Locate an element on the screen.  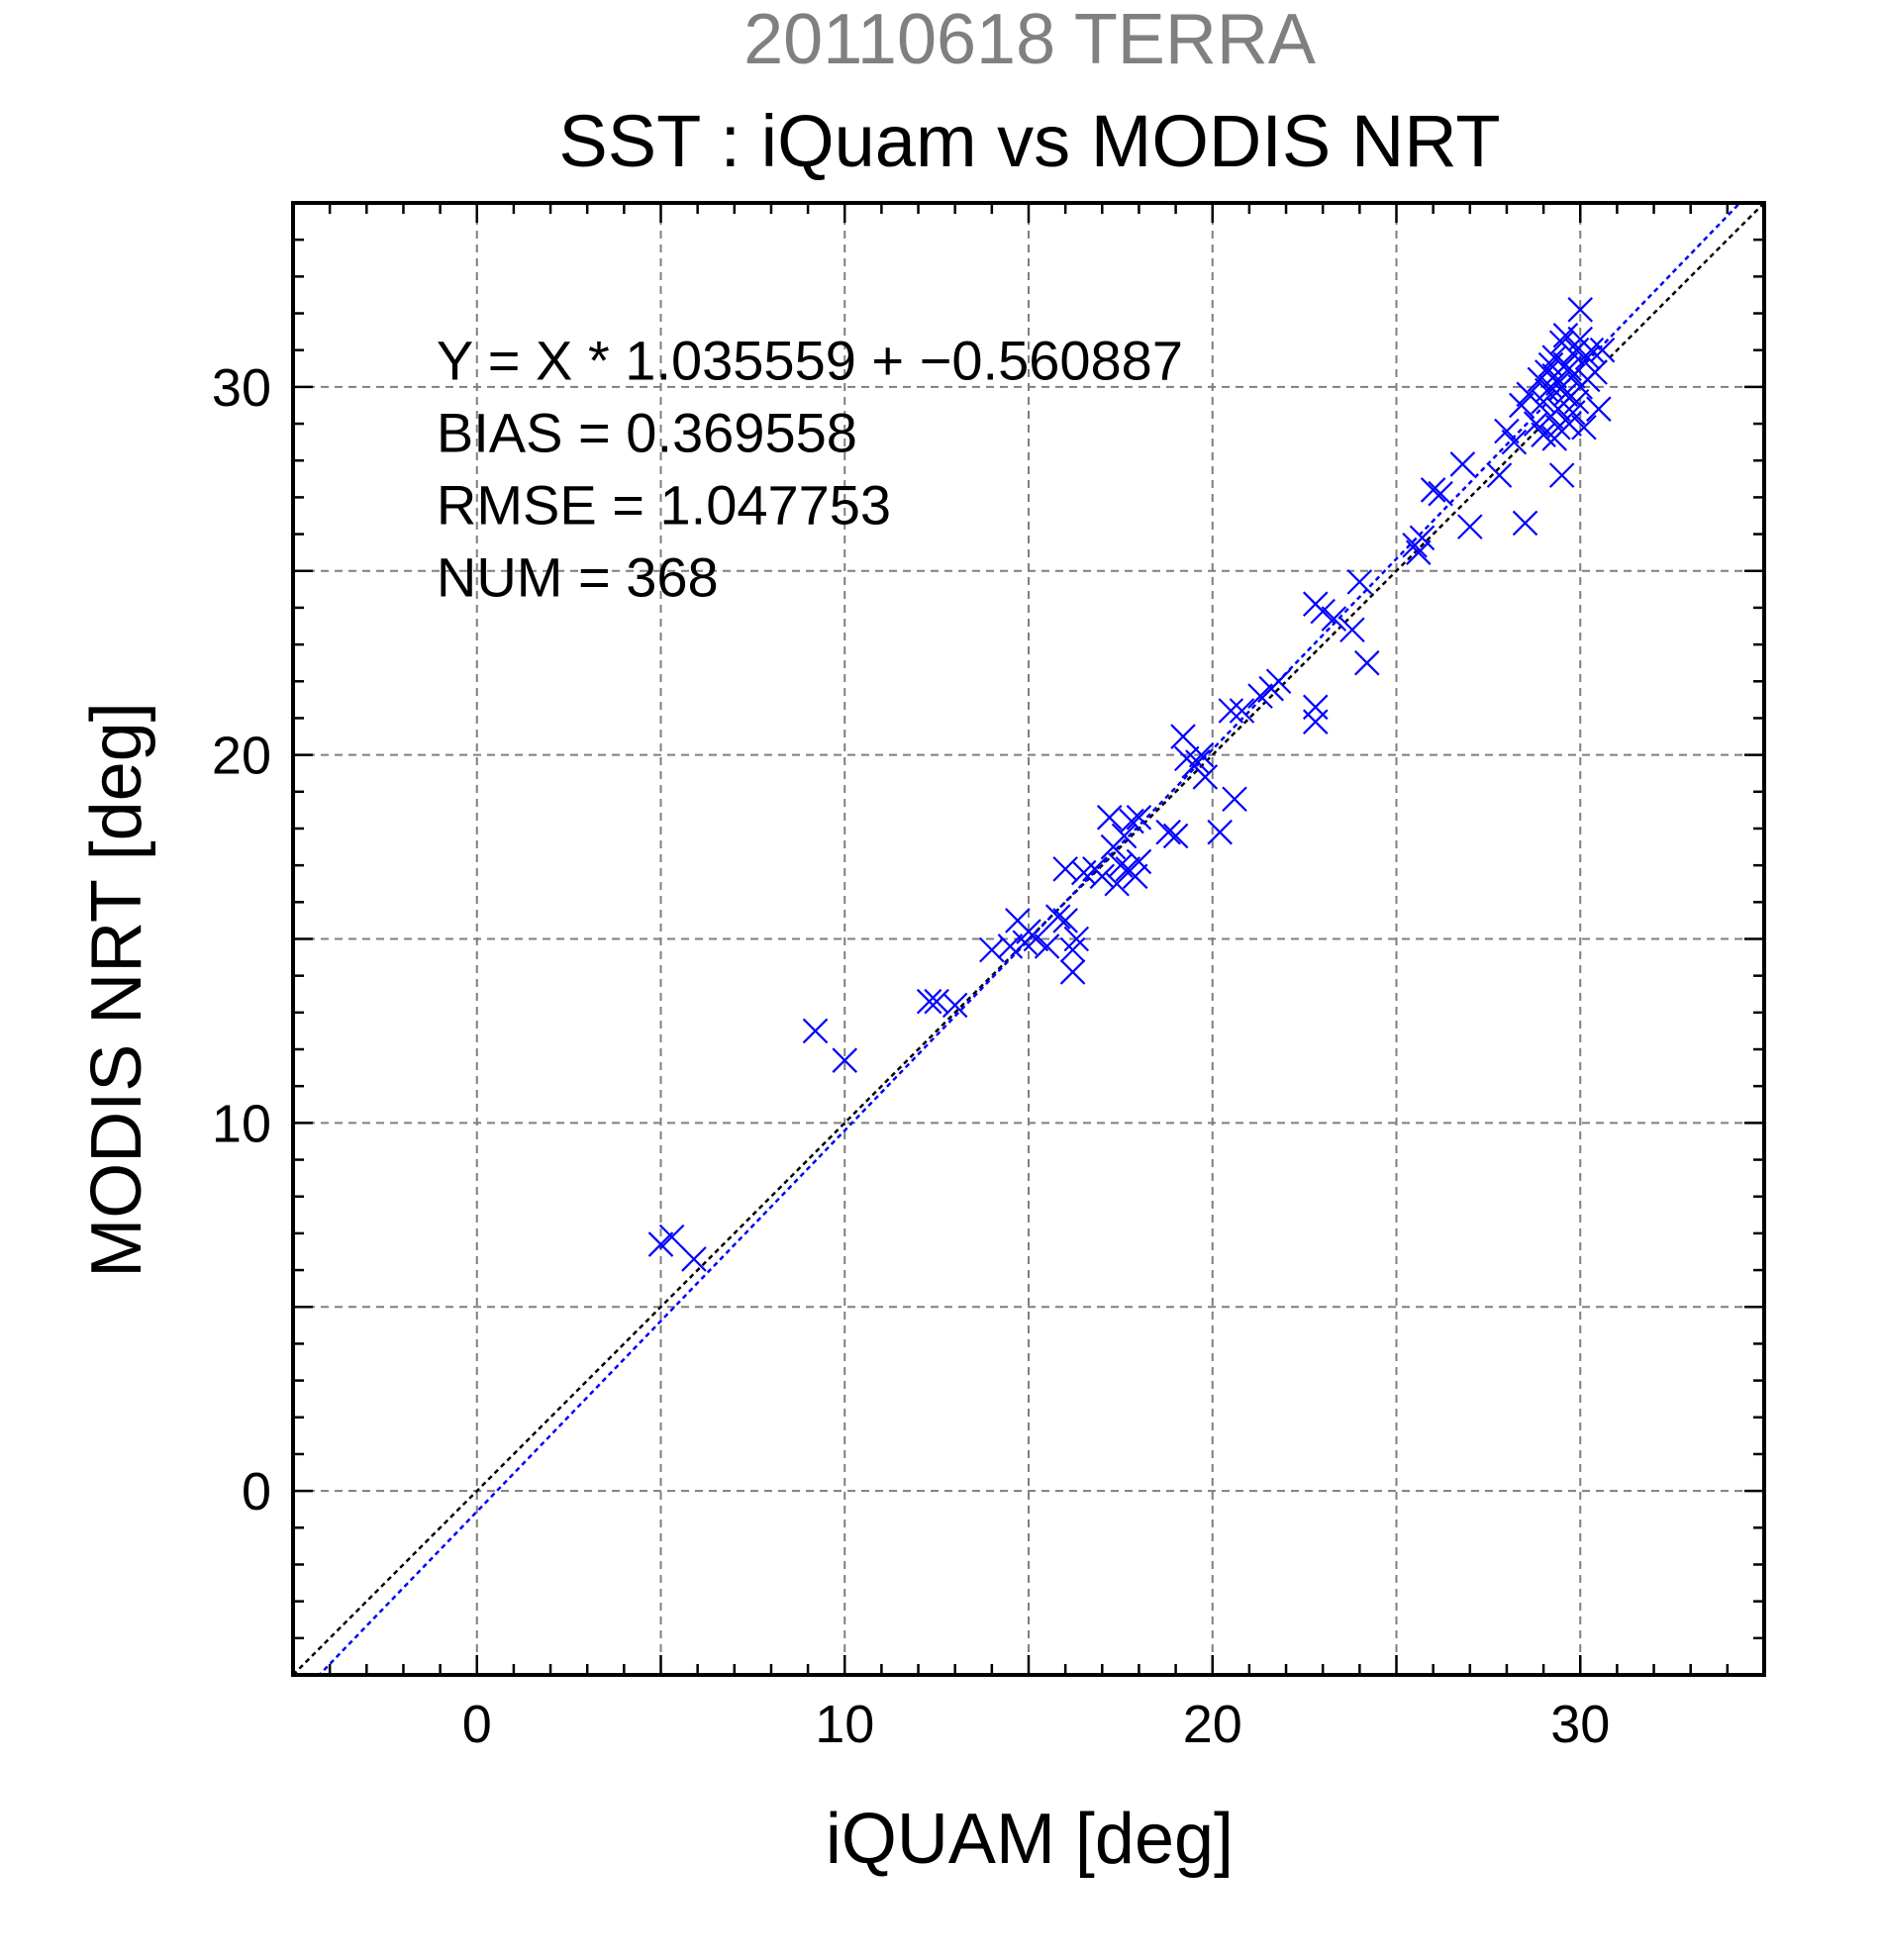
x-tick-label: 0 is located at coordinates (477, 1724).